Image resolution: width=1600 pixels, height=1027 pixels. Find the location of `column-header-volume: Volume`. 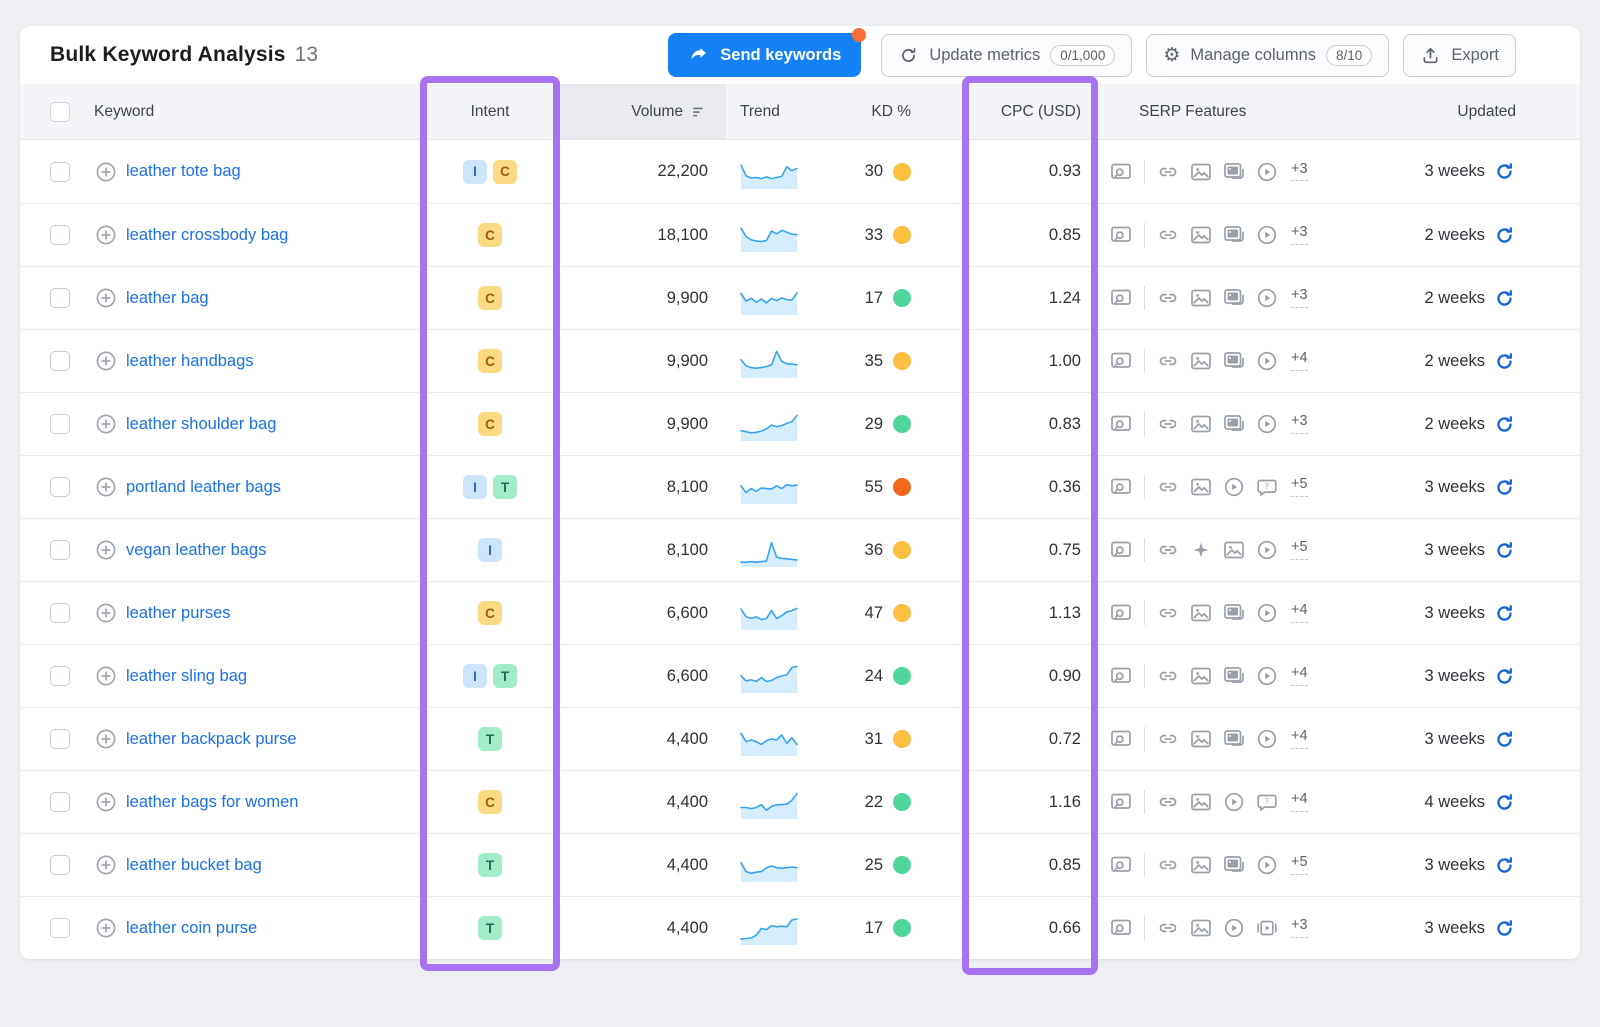

column-header-volume: Volume is located at coordinates (643, 111).